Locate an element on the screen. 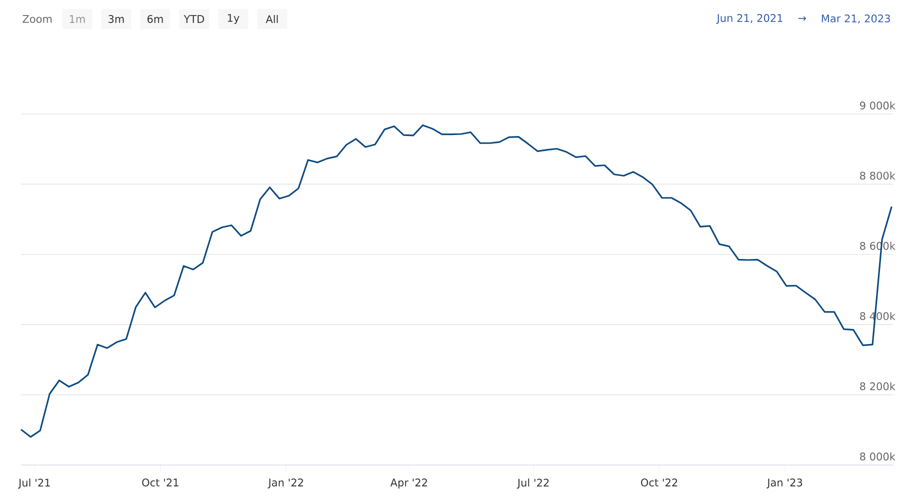  y-tick-label: 8 000k is located at coordinates (878, 456).